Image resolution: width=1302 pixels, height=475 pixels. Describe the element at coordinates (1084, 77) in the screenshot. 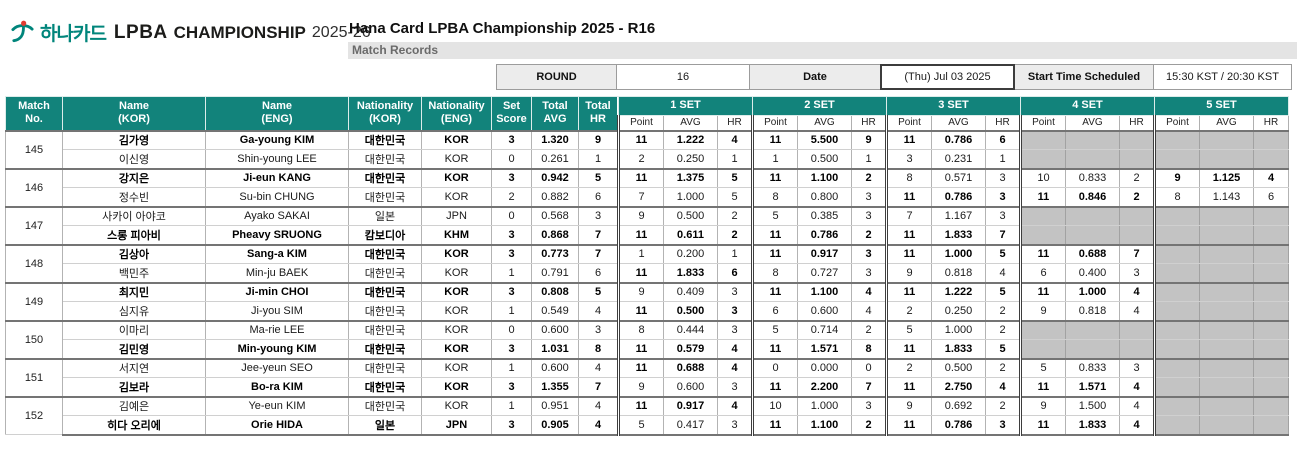

I see `start-time-label: Start Time Scheduled` at that location.